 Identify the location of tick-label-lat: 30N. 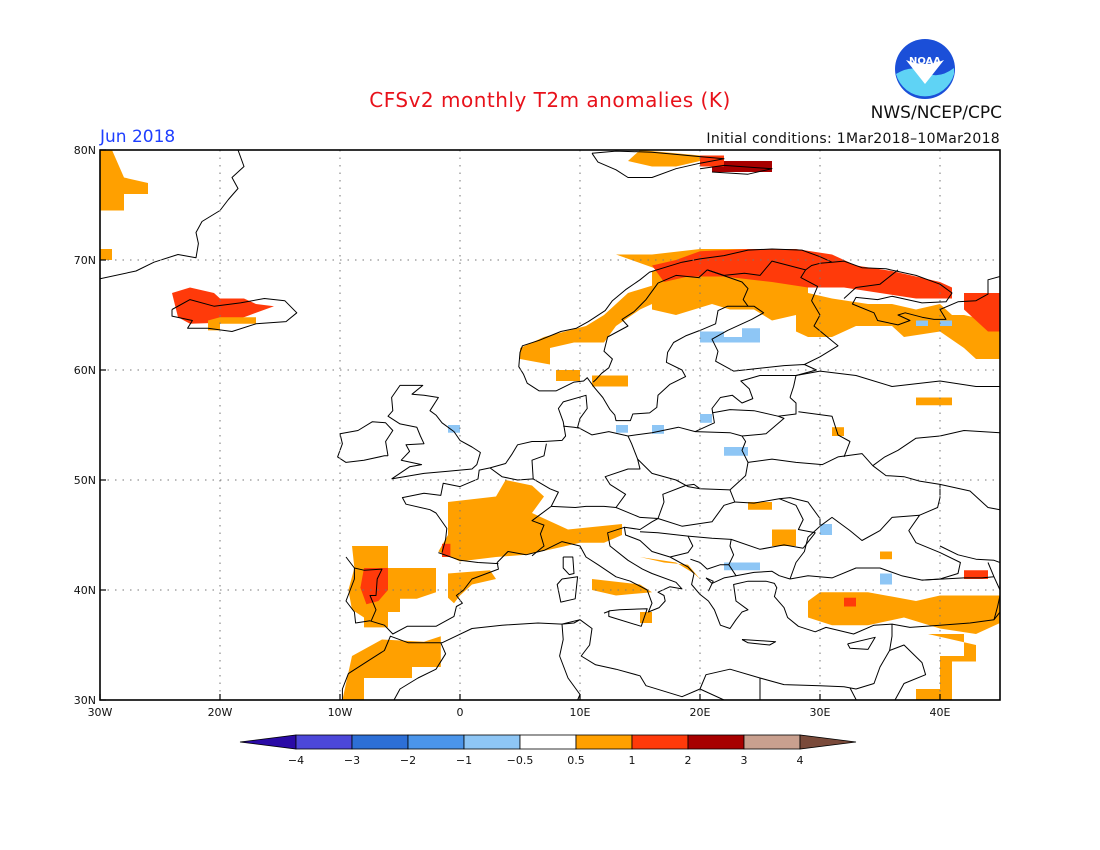
(85, 700).